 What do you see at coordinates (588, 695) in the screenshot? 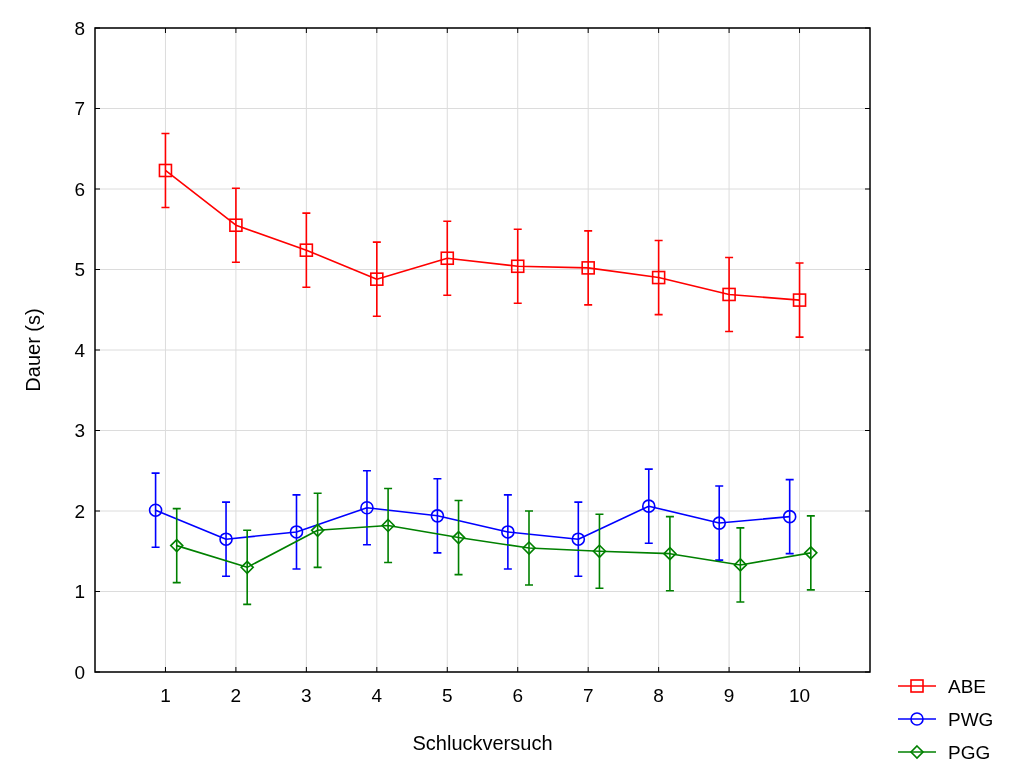
I see `x-tick-label: 7` at bounding box center [588, 695].